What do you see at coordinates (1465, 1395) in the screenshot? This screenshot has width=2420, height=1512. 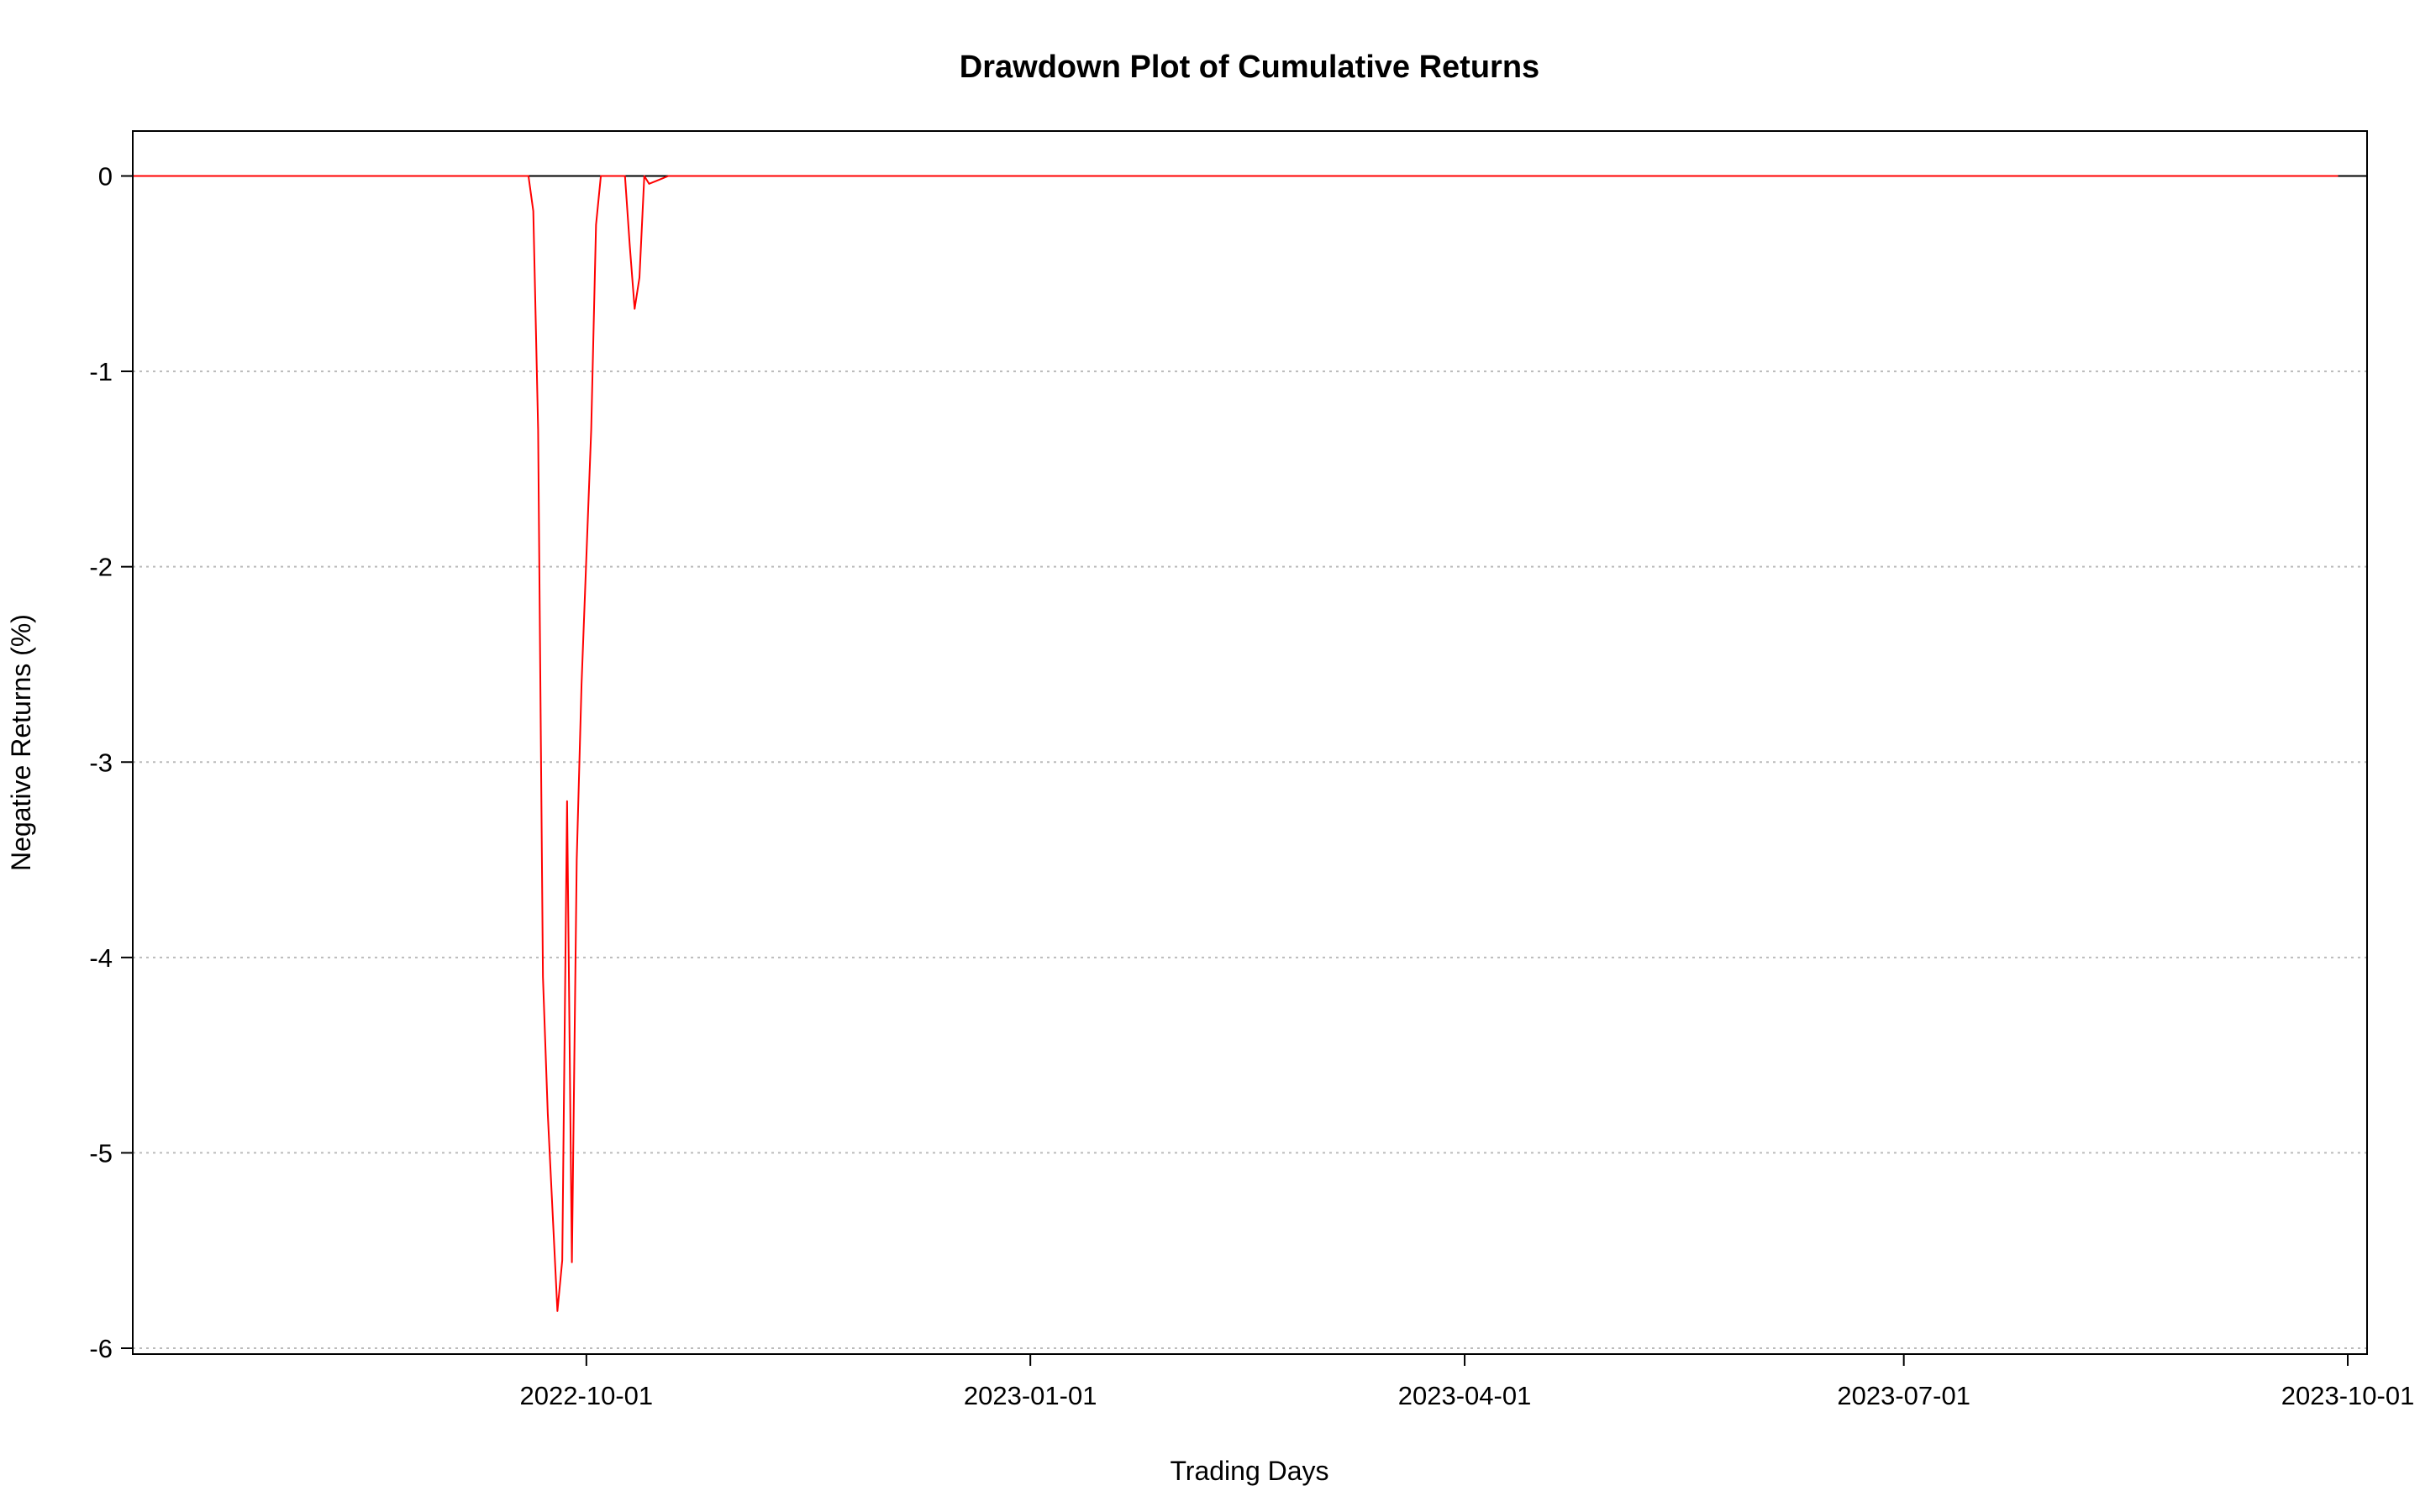 I see `x-tick-label-2: 2023-04-01` at bounding box center [1465, 1395].